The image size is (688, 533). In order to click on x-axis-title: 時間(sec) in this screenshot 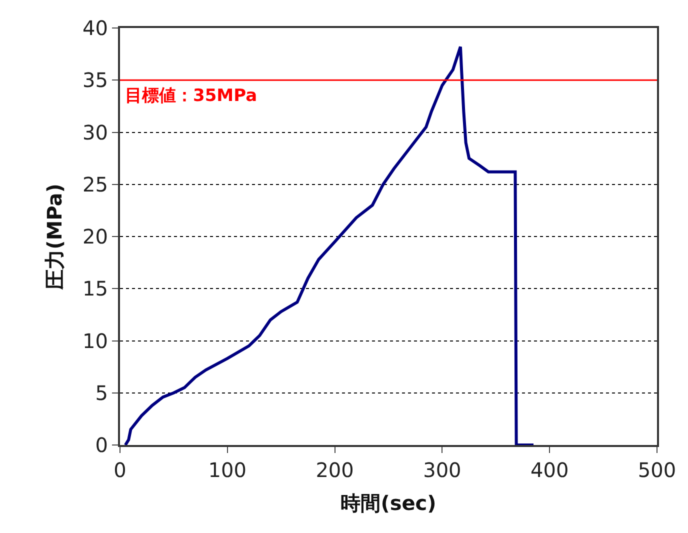, I will do `click(388, 503)`.